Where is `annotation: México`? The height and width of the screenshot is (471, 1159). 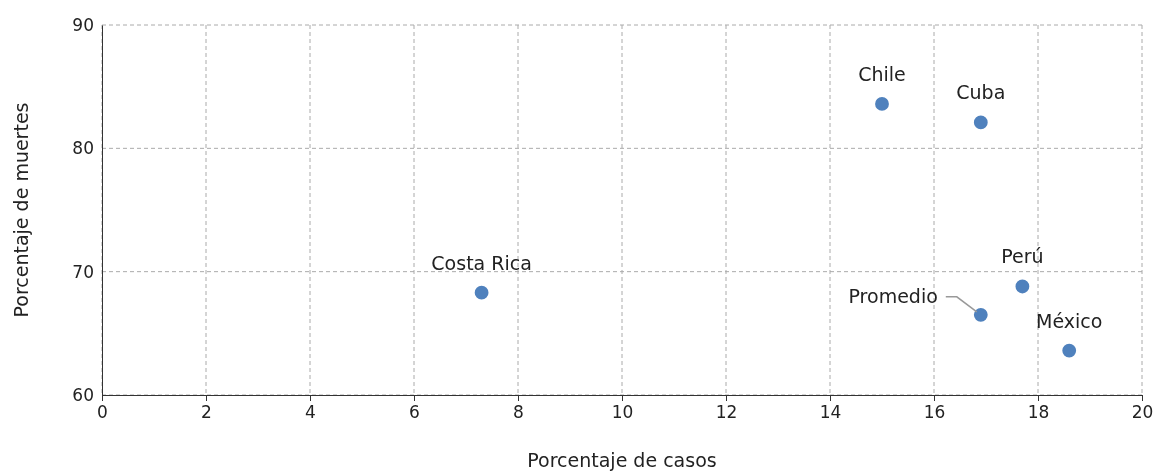 annotation: México is located at coordinates (1069, 320).